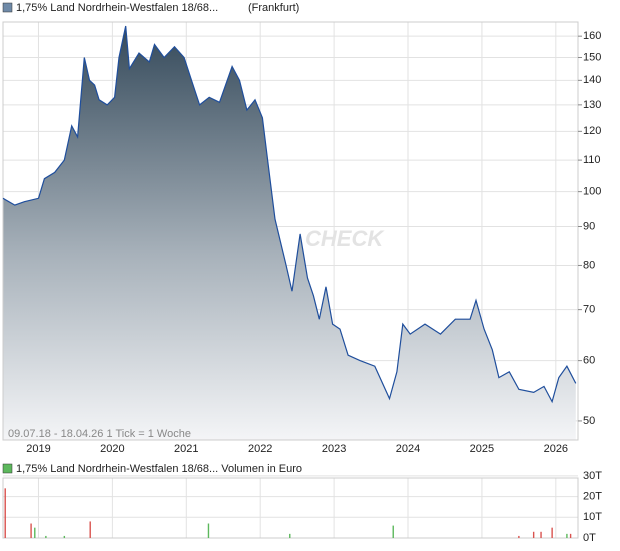 The height and width of the screenshot is (551, 620). I want to click on y-tick-label: 130, so click(592, 105).